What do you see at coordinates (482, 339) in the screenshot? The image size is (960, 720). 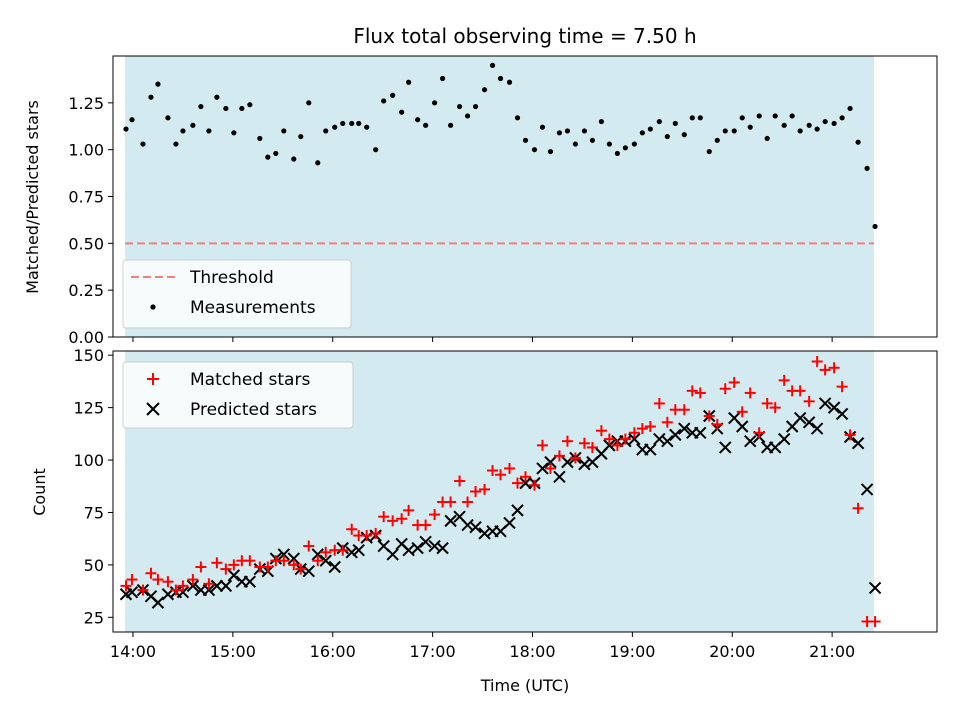 I see `ratio-x-axis` at bounding box center [482, 339].